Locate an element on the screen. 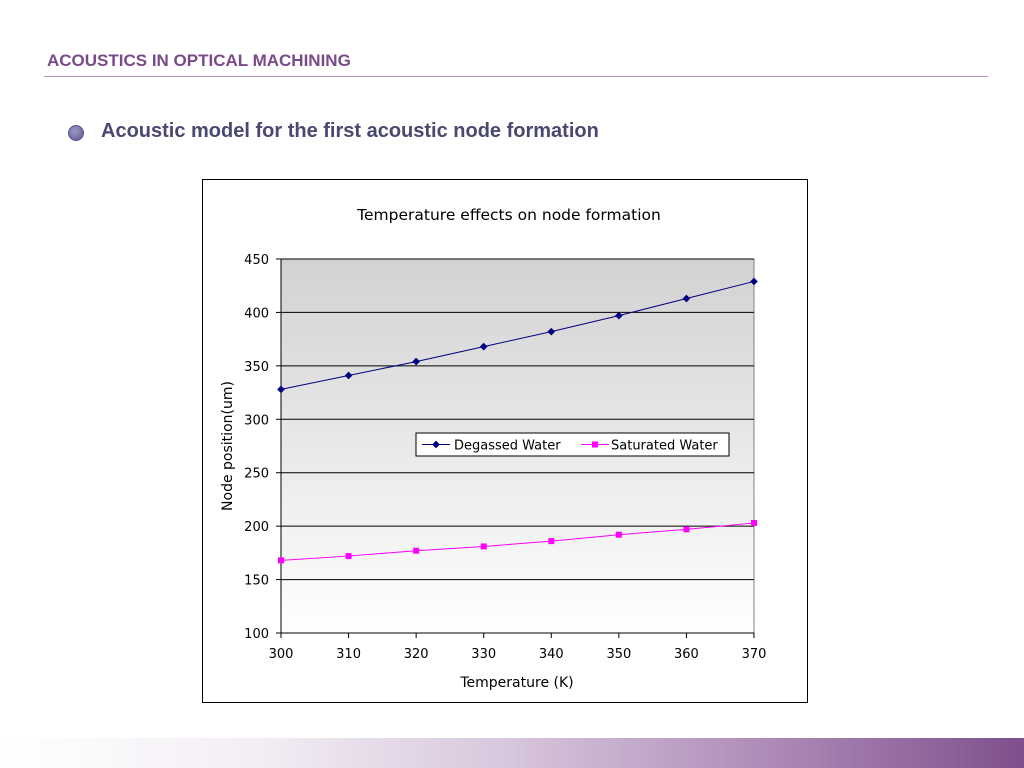 The width and height of the screenshot is (1024, 768). degassed-water-line is located at coordinates (517, 335).